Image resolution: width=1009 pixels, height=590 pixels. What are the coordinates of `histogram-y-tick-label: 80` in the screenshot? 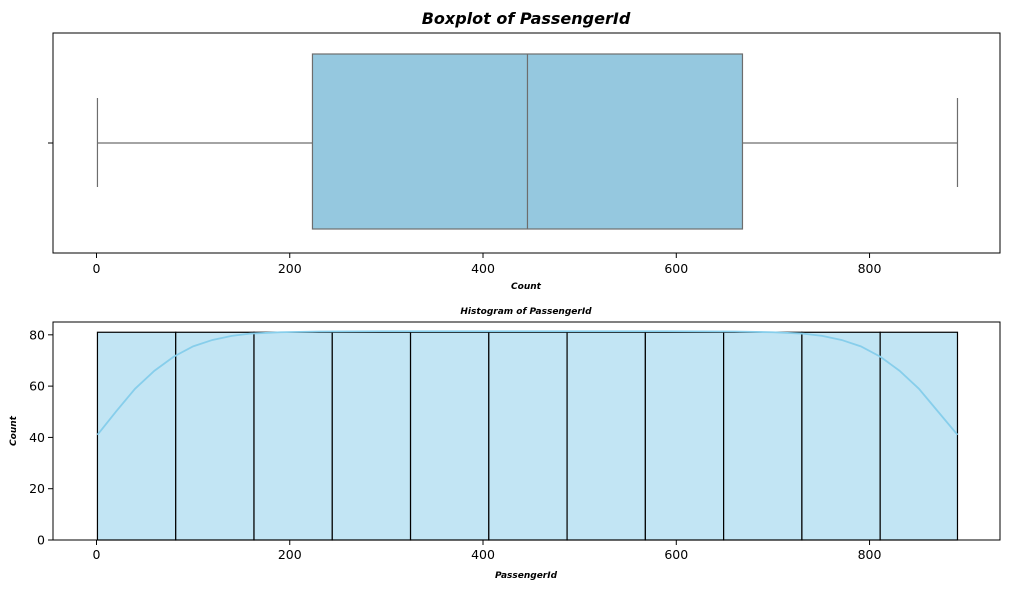 It's located at (37, 334).